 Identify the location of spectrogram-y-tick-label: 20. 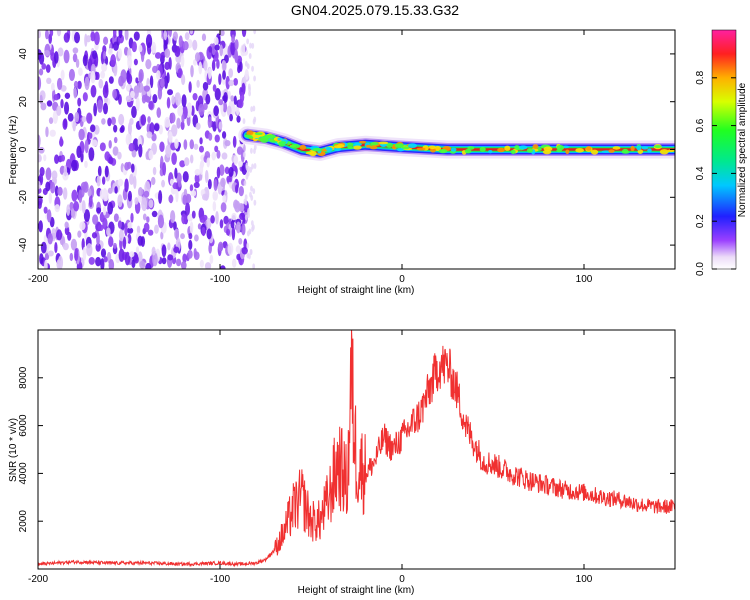
(23, 102).